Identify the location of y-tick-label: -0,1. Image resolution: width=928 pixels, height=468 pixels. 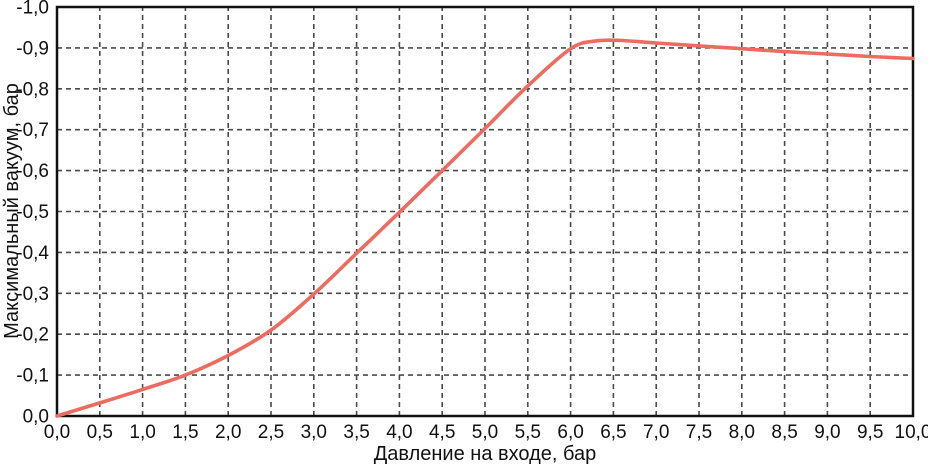
(32, 376).